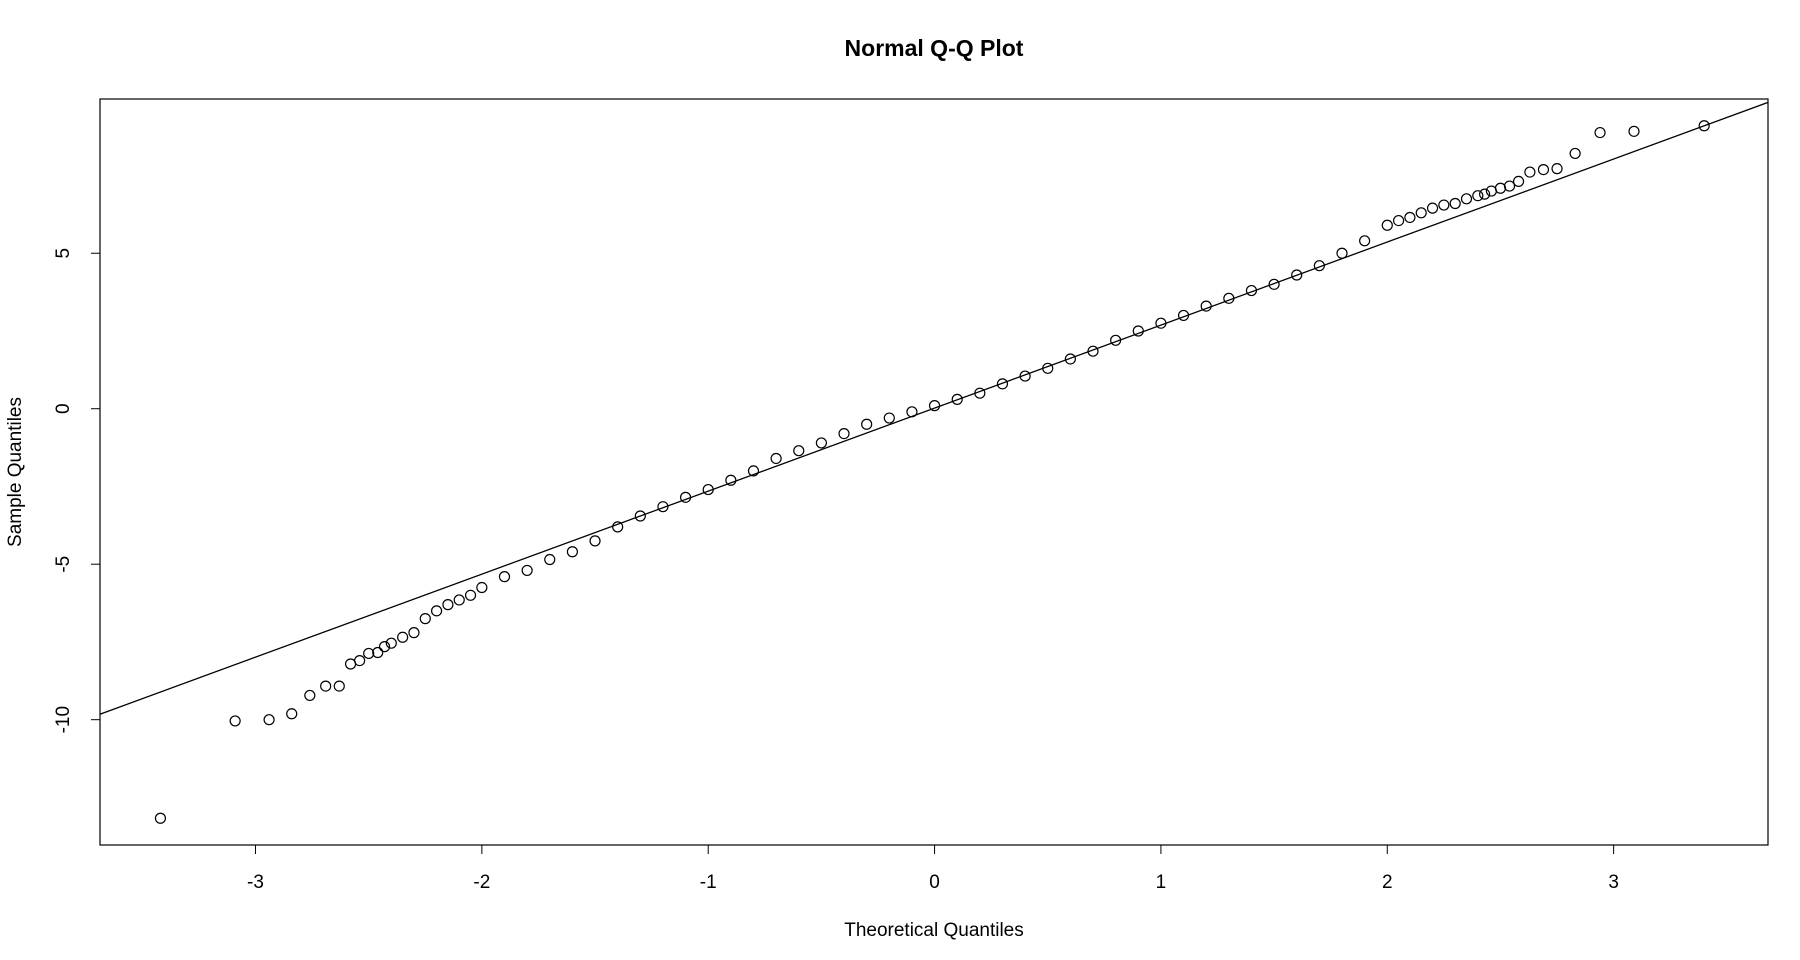 The image size is (1800, 960). Describe the element at coordinates (1161, 882) in the screenshot. I see `x-tick-label: 1` at that location.